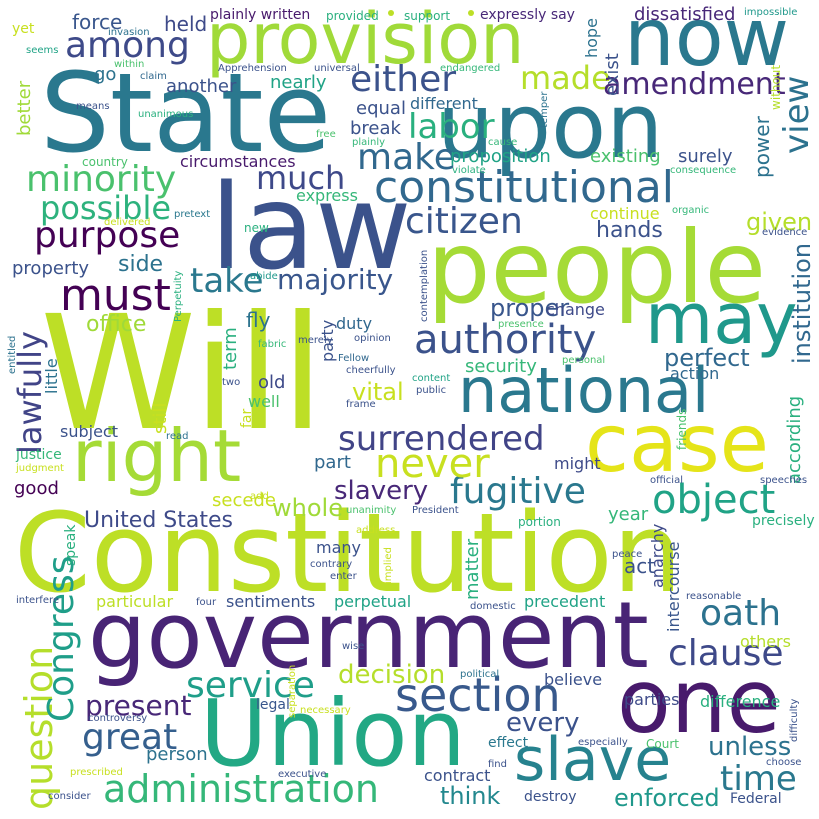  I want to click on word-express: express, so click(327, 195).